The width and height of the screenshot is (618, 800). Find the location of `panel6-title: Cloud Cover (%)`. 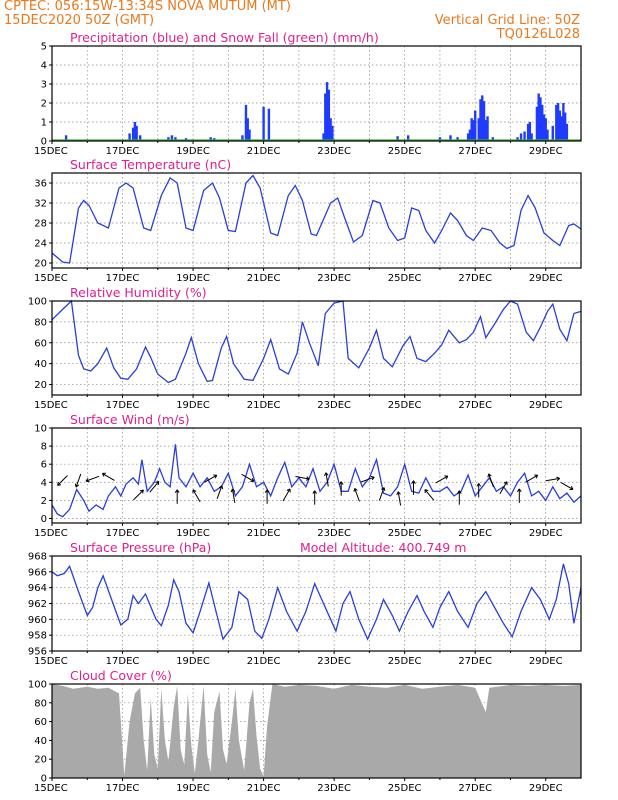

panel6-title: Cloud Cover (%) is located at coordinates (121, 675).